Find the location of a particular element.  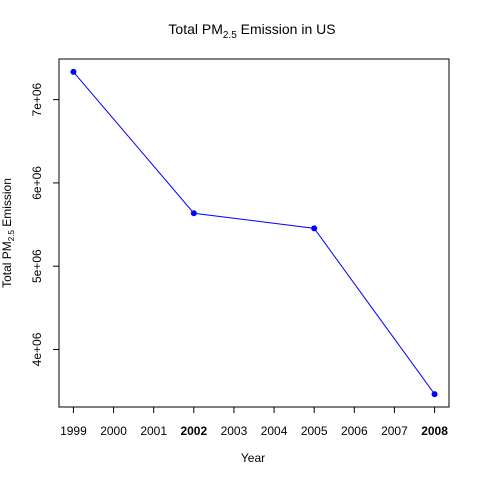

ylabel-subscript: 2.5 is located at coordinates (11, 236).